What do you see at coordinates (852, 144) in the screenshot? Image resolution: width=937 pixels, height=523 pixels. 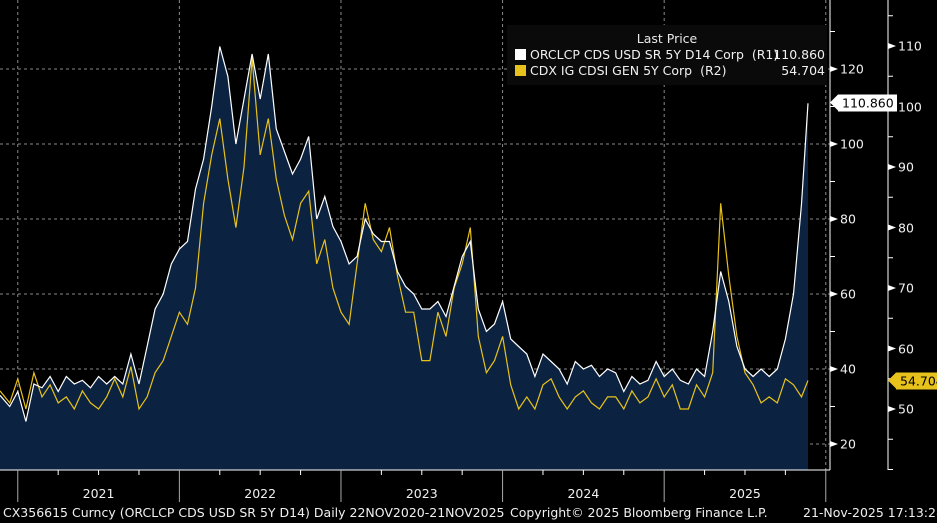 I see `r1-tick-label: 100` at bounding box center [852, 144].